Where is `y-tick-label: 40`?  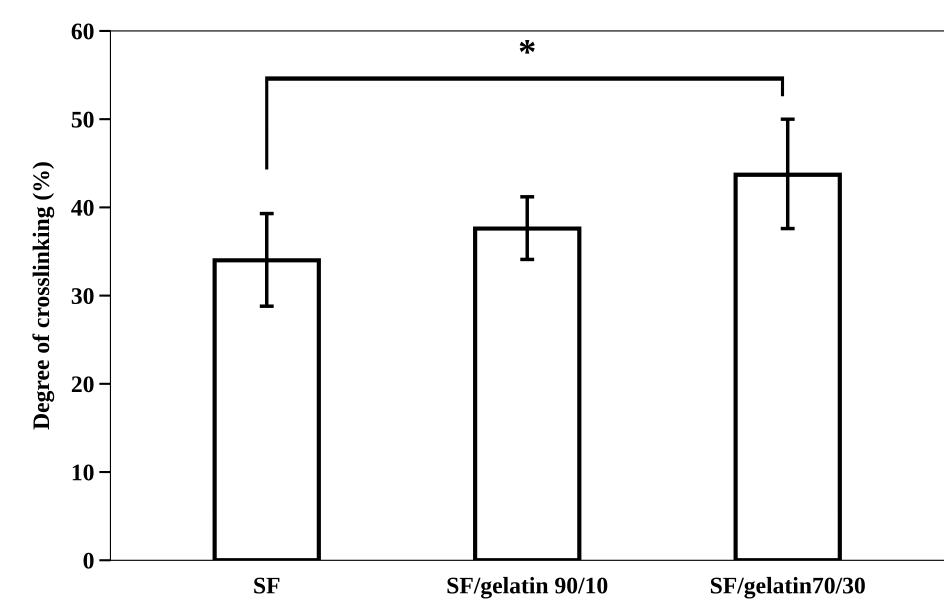 y-tick-label: 40 is located at coordinates (82, 208).